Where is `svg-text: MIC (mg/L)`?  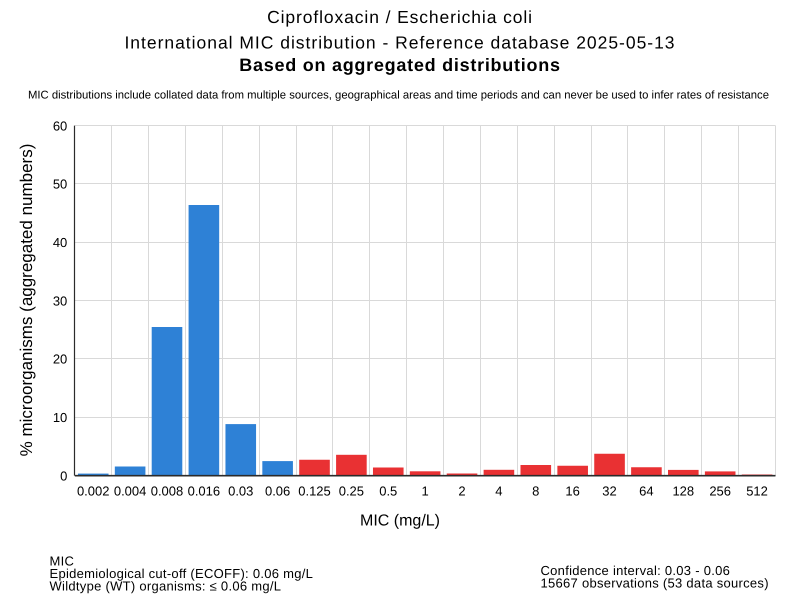 svg-text: MIC (mg/L) is located at coordinates (400, 520).